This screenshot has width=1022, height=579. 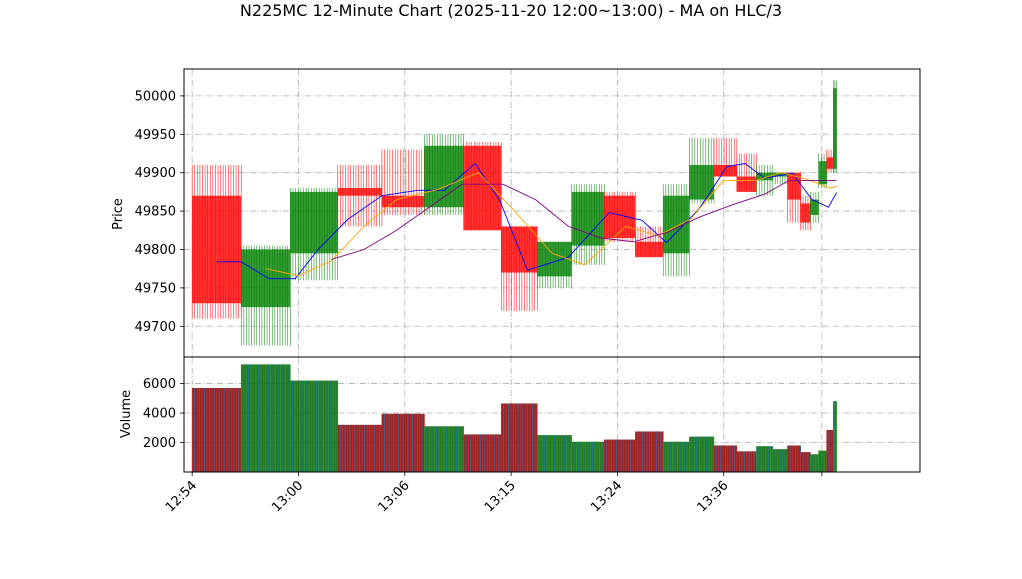 What do you see at coordinates (155, 173) in the screenshot?
I see `price-tick-label: 49900` at bounding box center [155, 173].